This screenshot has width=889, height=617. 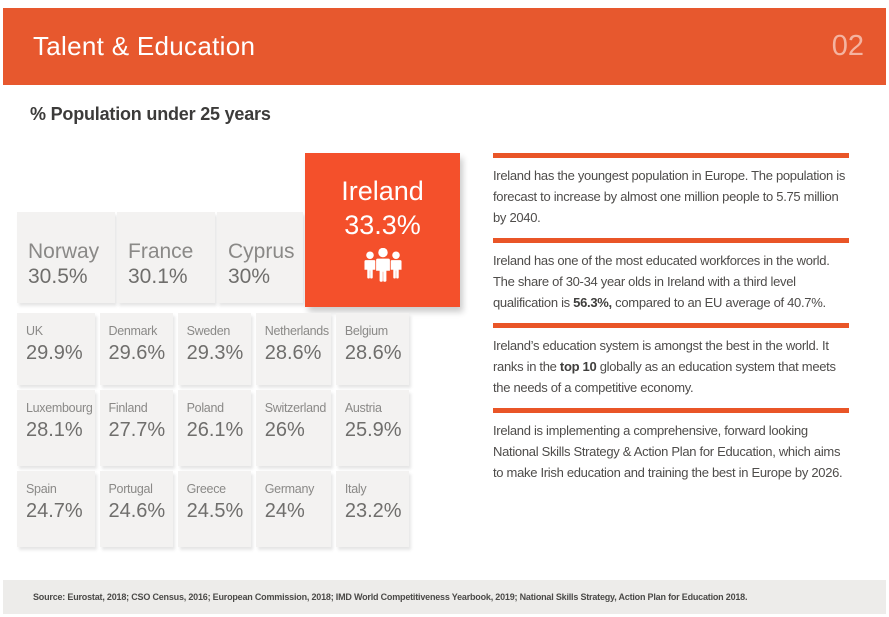 What do you see at coordinates (444, 46) in the screenshot?
I see `header-bar: Talent & Education 02` at bounding box center [444, 46].